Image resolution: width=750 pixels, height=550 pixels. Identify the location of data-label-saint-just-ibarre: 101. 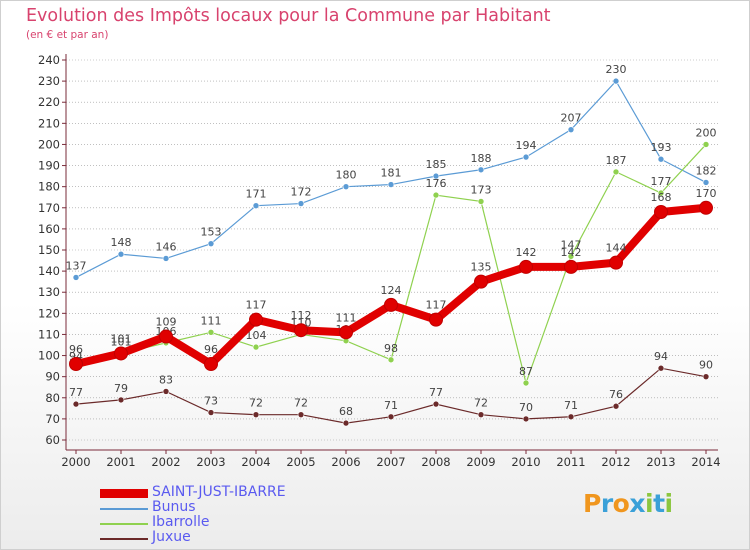
(121, 338).